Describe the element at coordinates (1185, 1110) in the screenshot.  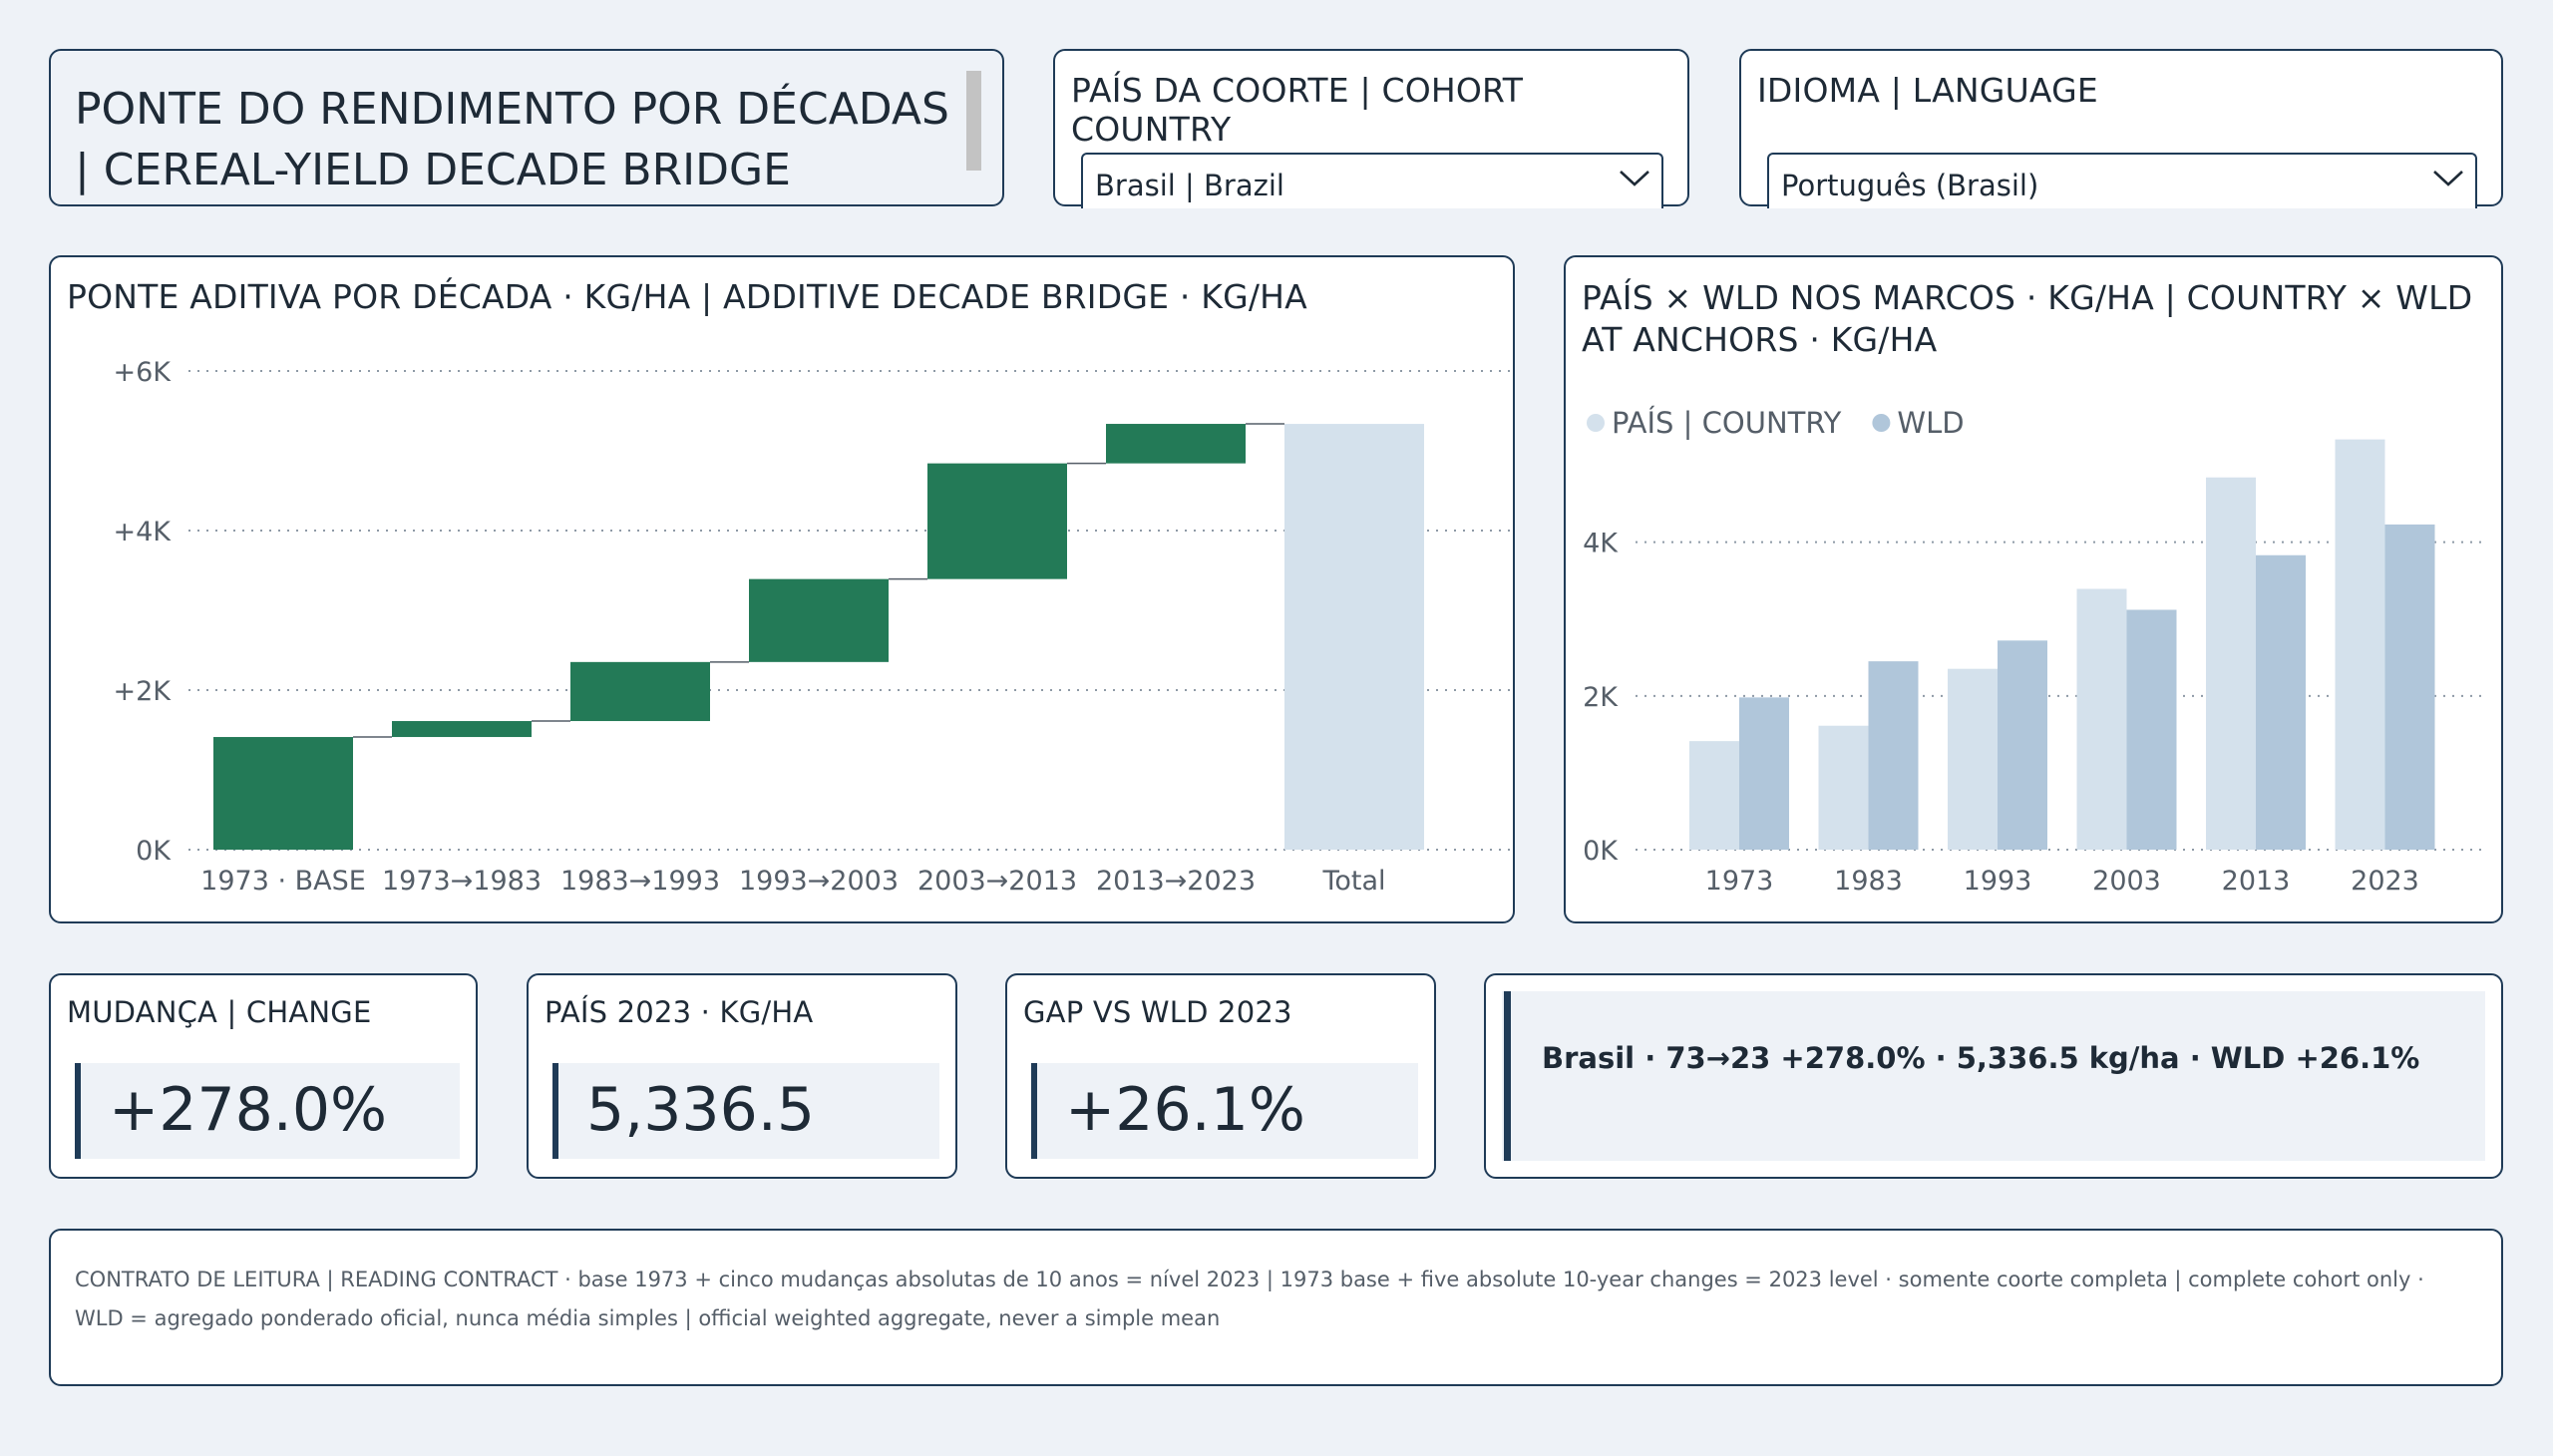
I see `kpi-gap-value: +26.1%` at that location.